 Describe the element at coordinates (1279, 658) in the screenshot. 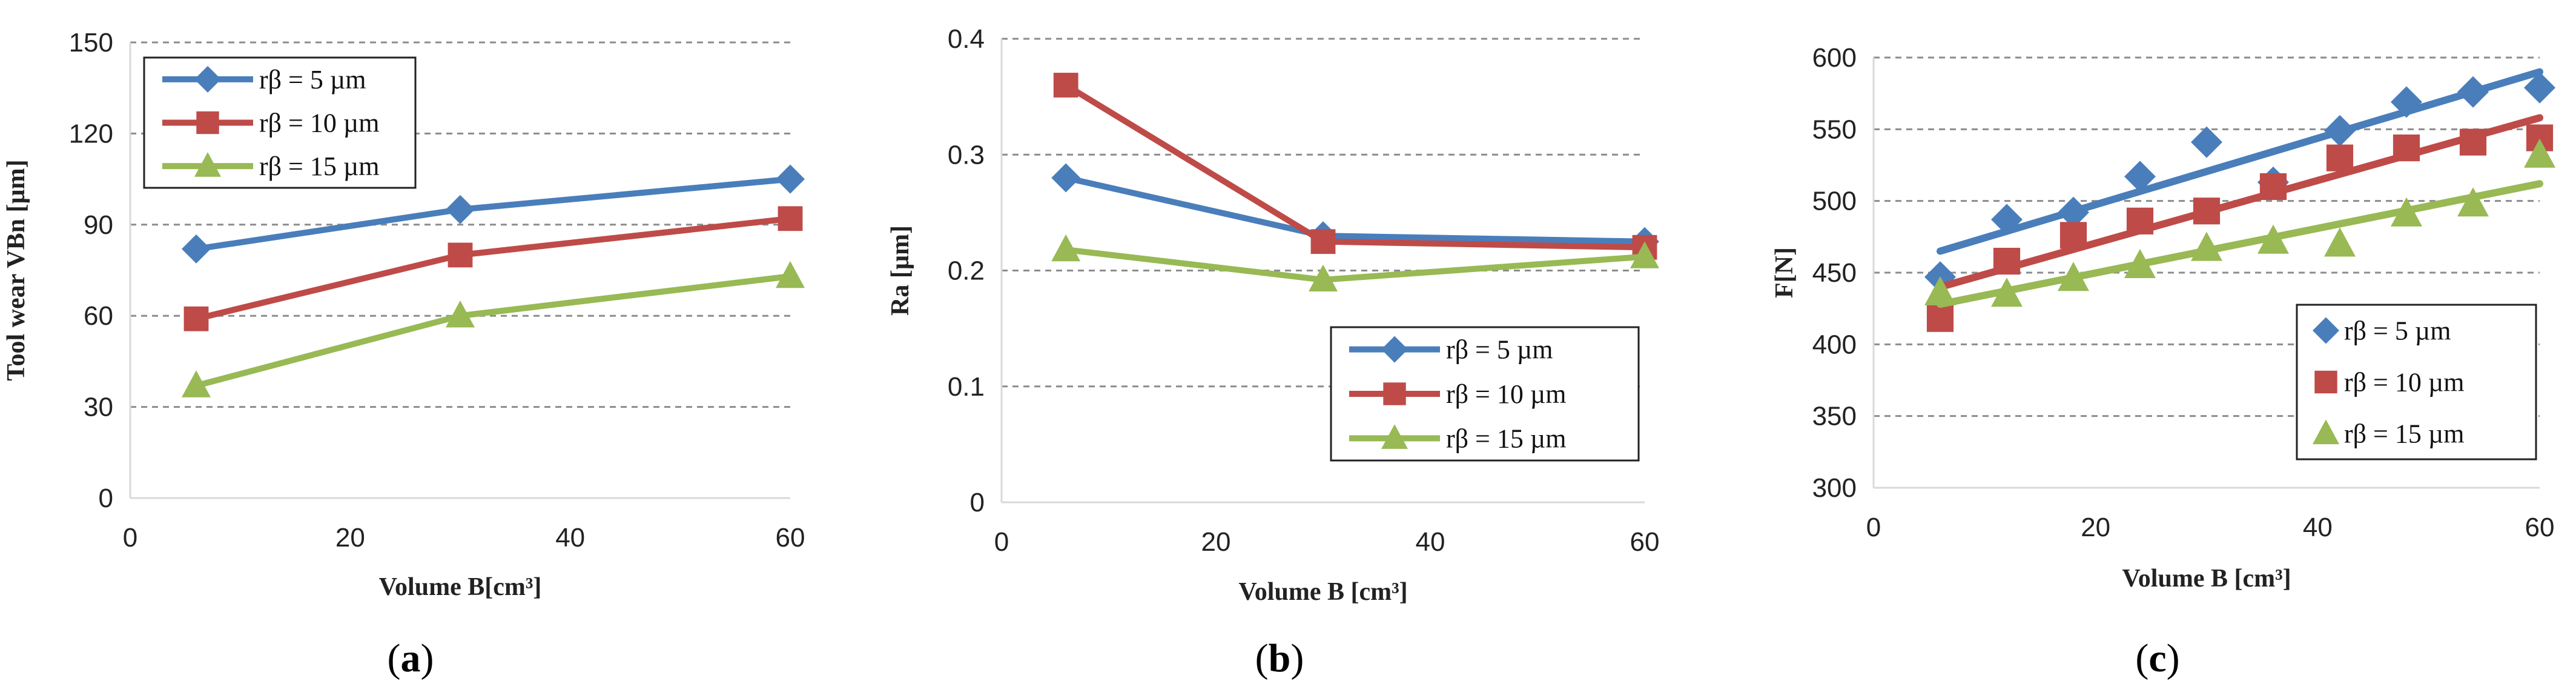

I see `panel-label: (b)` at that location.